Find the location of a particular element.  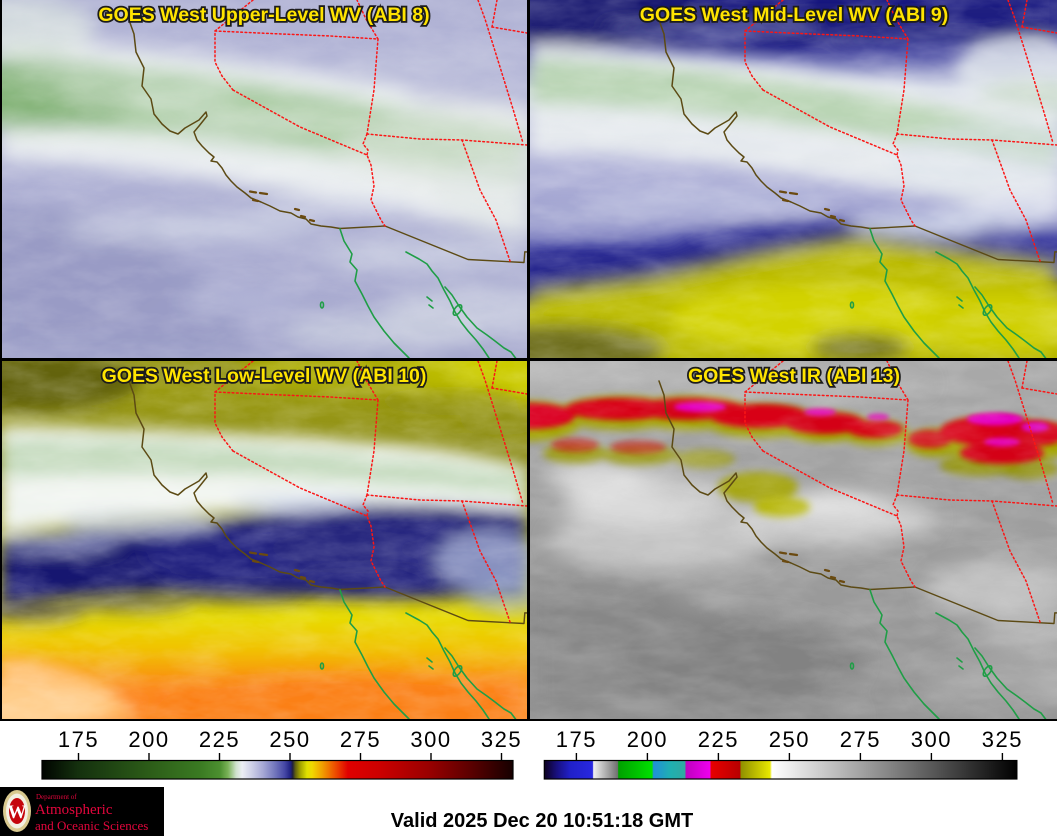

svg-text: Department of is located at coordinates (56, 797).